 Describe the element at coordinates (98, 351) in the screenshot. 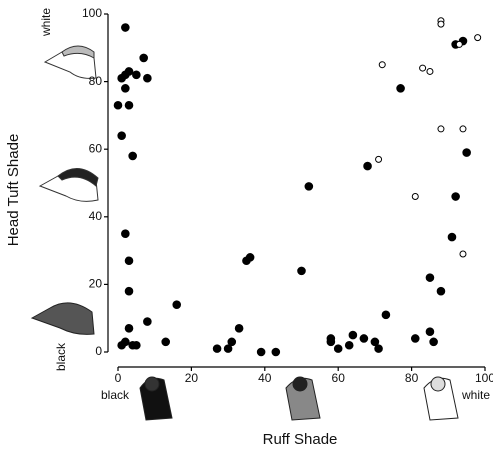

I see `y-tick-label: 0` at that location.